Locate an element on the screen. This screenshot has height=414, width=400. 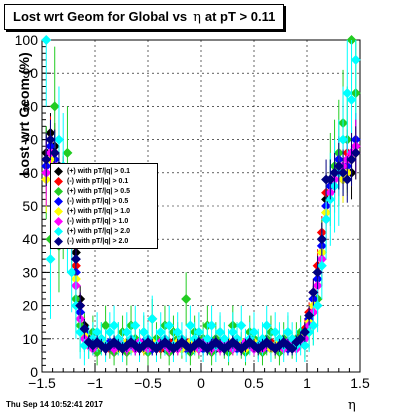
legend-label: (-) with pT/|q| > 2.0 is located at coordinates (98, 241).